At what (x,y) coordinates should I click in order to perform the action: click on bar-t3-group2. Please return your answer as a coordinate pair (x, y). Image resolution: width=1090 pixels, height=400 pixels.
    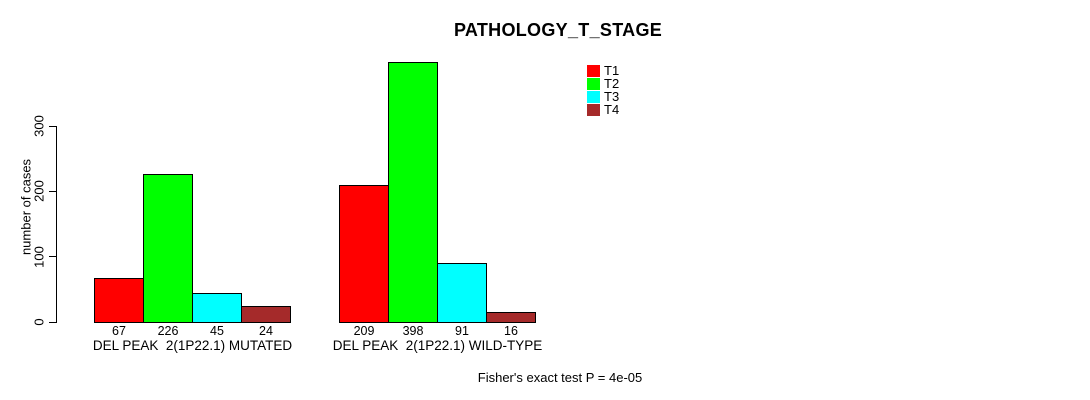
    Looking at the image, I should click on (462, 292).